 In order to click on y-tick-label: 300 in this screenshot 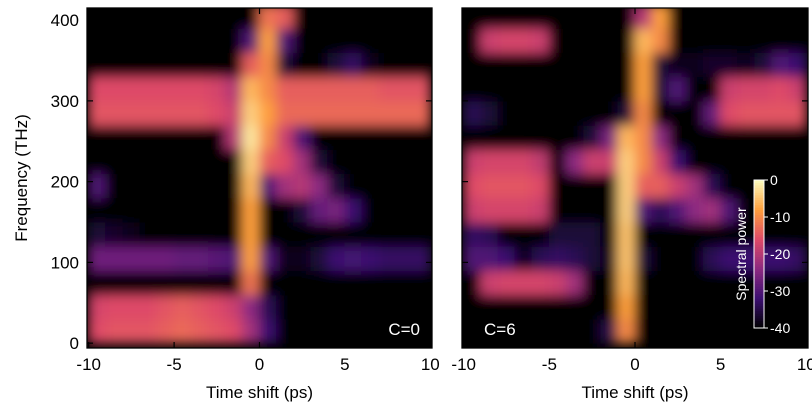, I will do `click(65, 101)`.